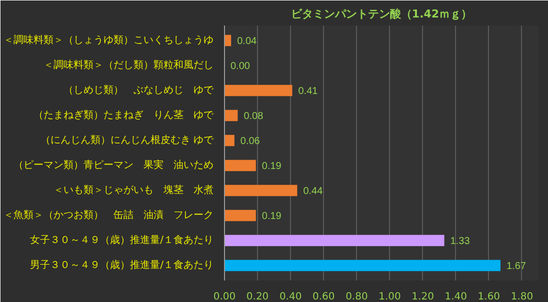 This screenshot has height=302, width=548. What do you see at coordinates (313, 191) in the screenshot?
I see `data-label: 0.44` at bounding box center [313, 191].